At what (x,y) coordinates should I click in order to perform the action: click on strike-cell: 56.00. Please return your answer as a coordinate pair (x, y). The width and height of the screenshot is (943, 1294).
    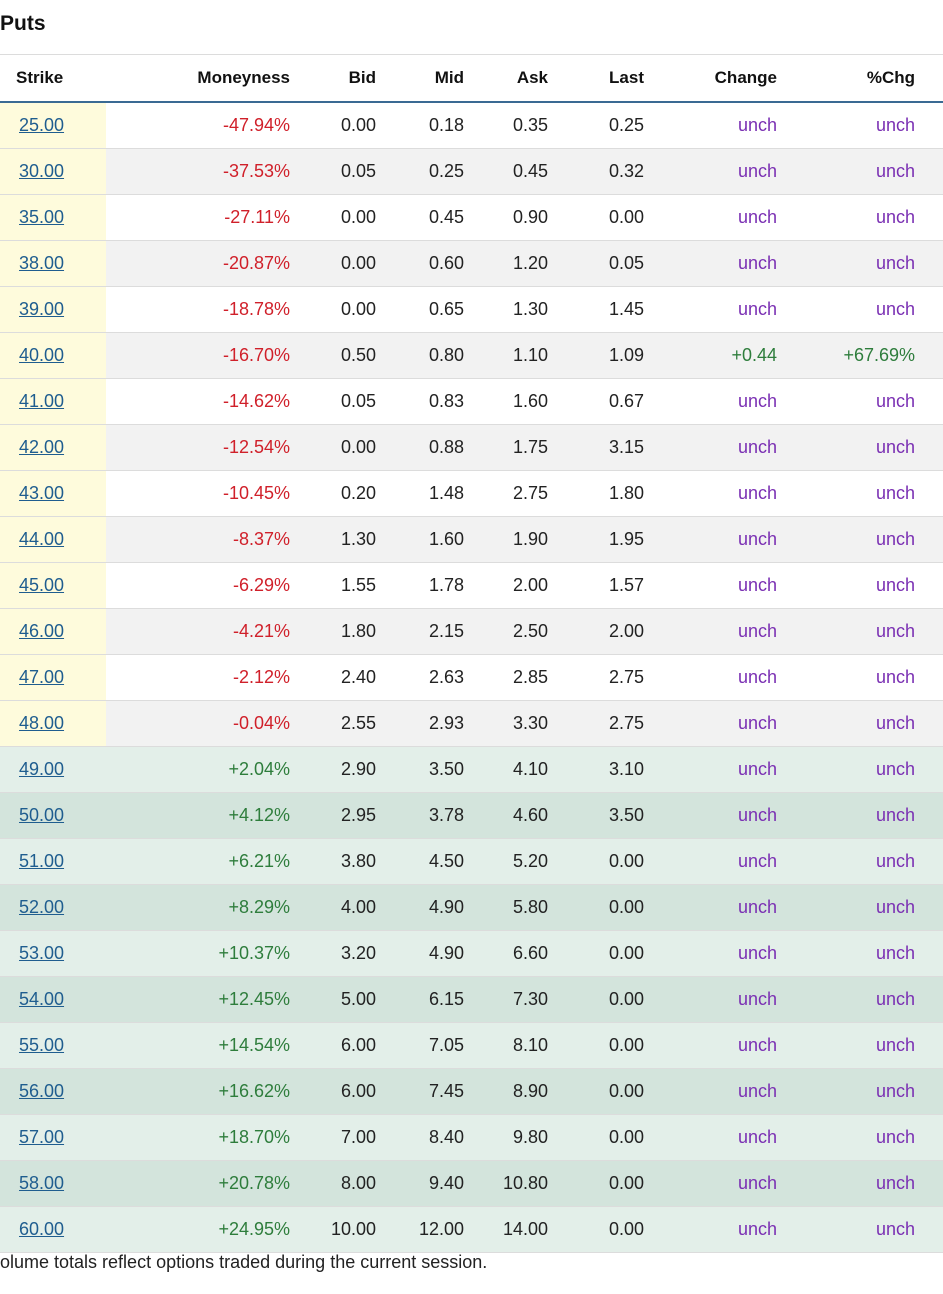
    Looking at the image, I should click on (53, 1091).